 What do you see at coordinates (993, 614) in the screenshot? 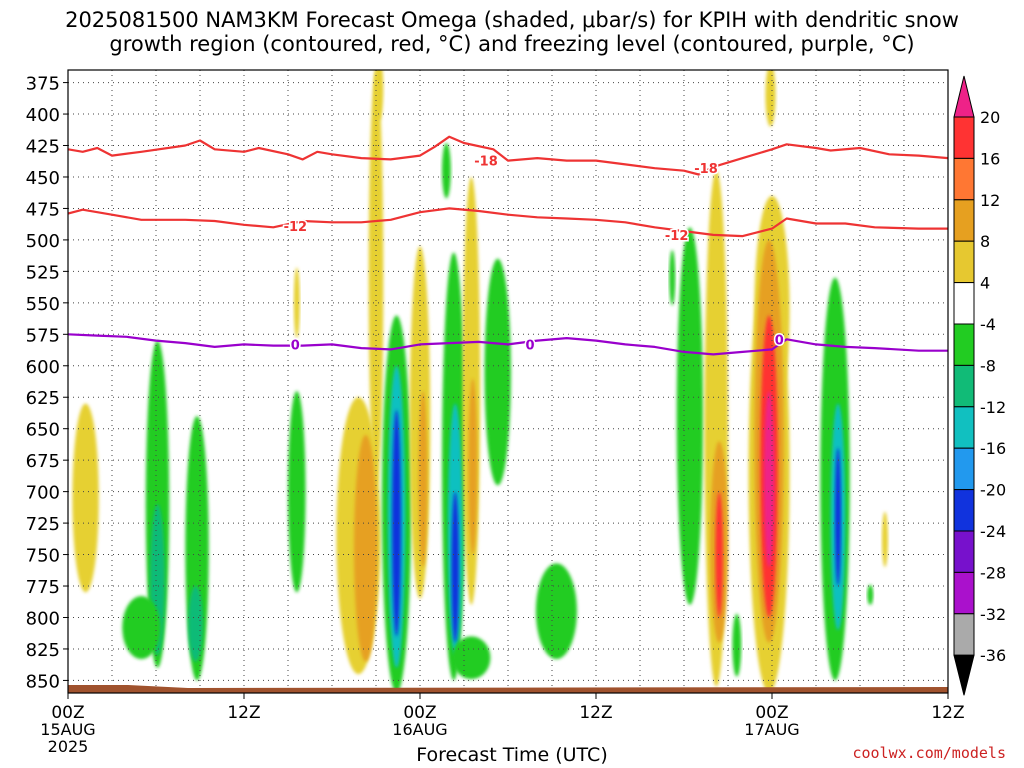
I see `colorbar-label: -32` at bounding box center [993, 614].